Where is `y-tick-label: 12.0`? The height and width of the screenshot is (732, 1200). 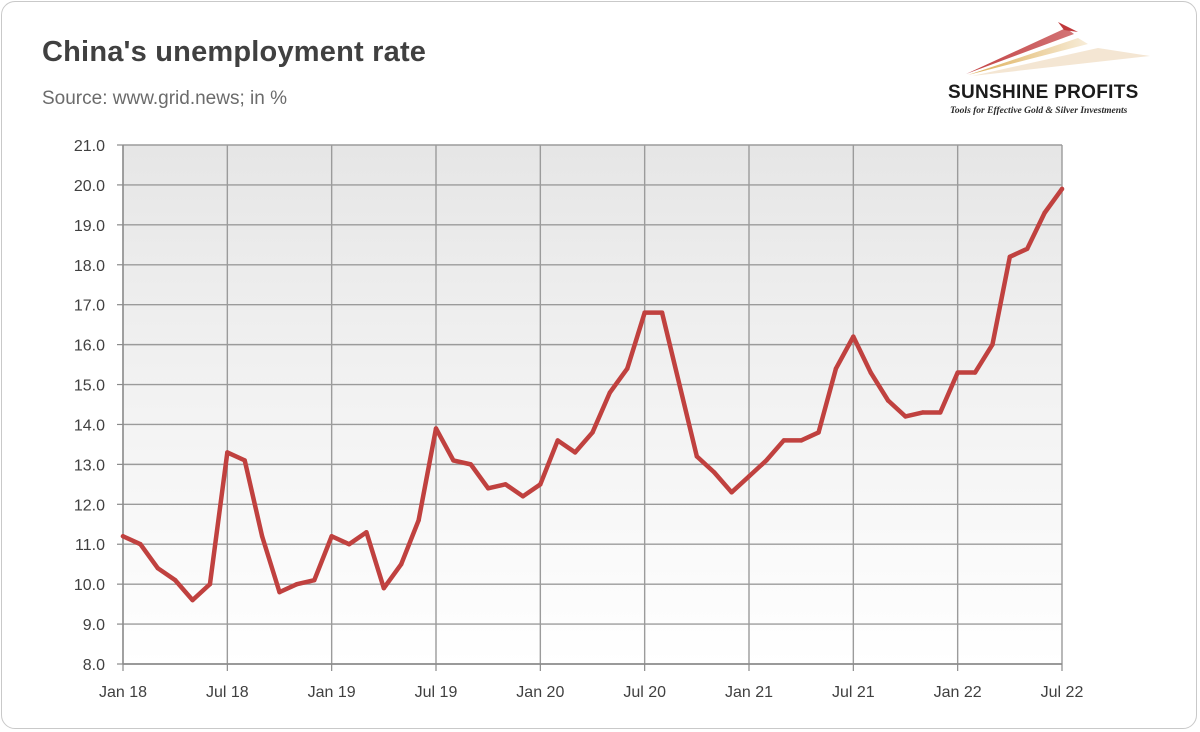
y-tick-label: 12.0 is located at coordinates (89, 505).